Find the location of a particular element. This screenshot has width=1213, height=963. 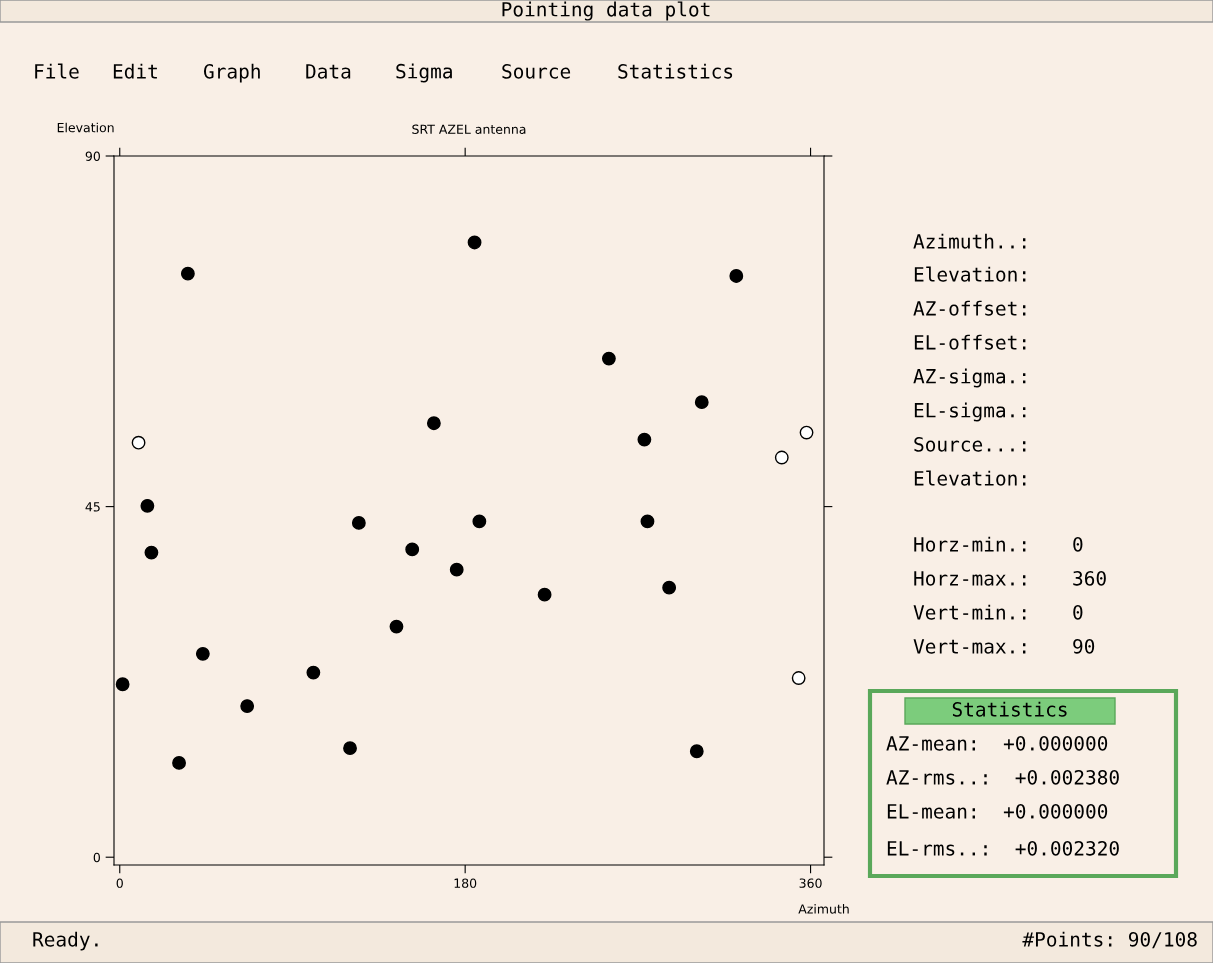

x-tick-label: 180 is located at coordinates (465, 883).